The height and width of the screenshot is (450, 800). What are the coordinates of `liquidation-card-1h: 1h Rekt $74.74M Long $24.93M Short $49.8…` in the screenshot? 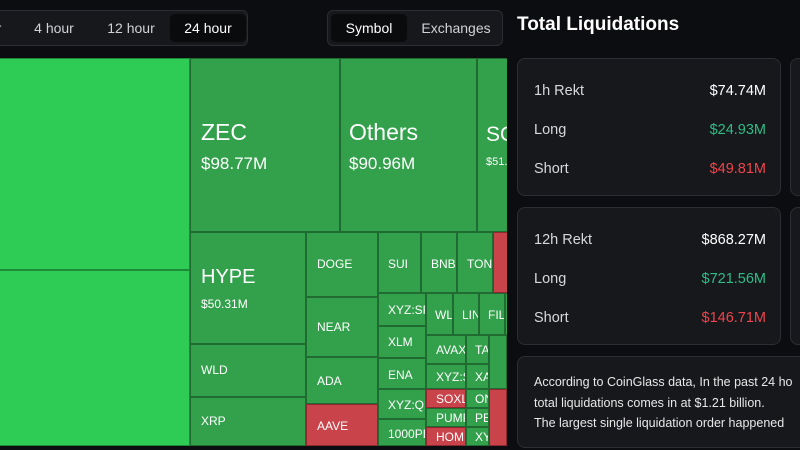 It's located at (649, 127).